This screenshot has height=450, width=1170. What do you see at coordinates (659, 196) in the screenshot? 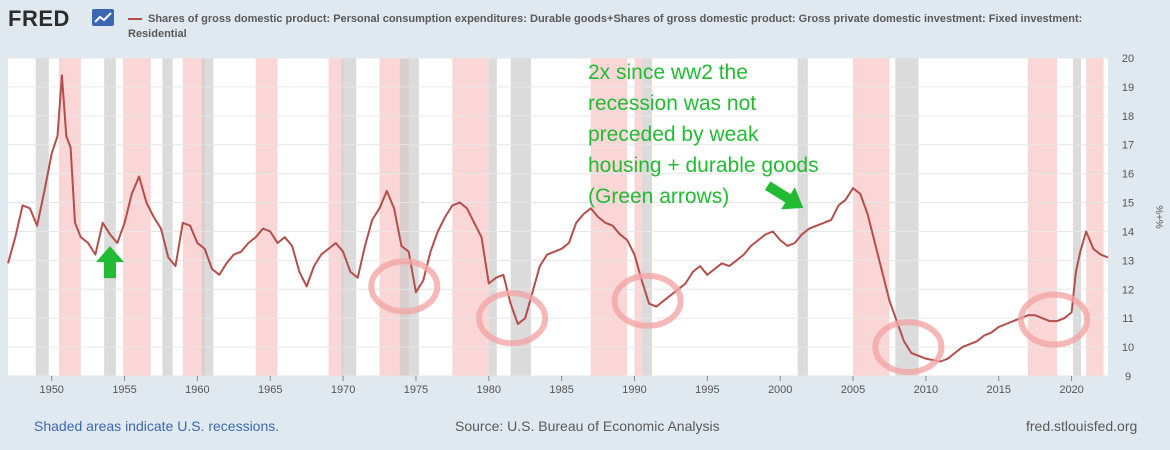
I see `annotation-line: (Green arrows)` at bounding box center [659, 196].